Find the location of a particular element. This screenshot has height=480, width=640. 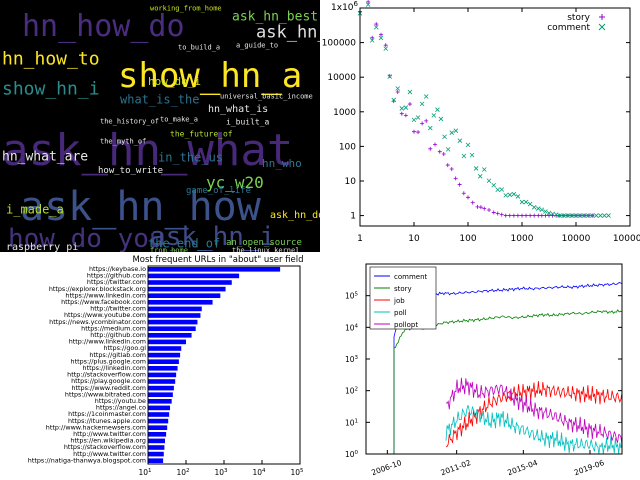

category-label: https://medium.com is located at coordinates (113, 328).